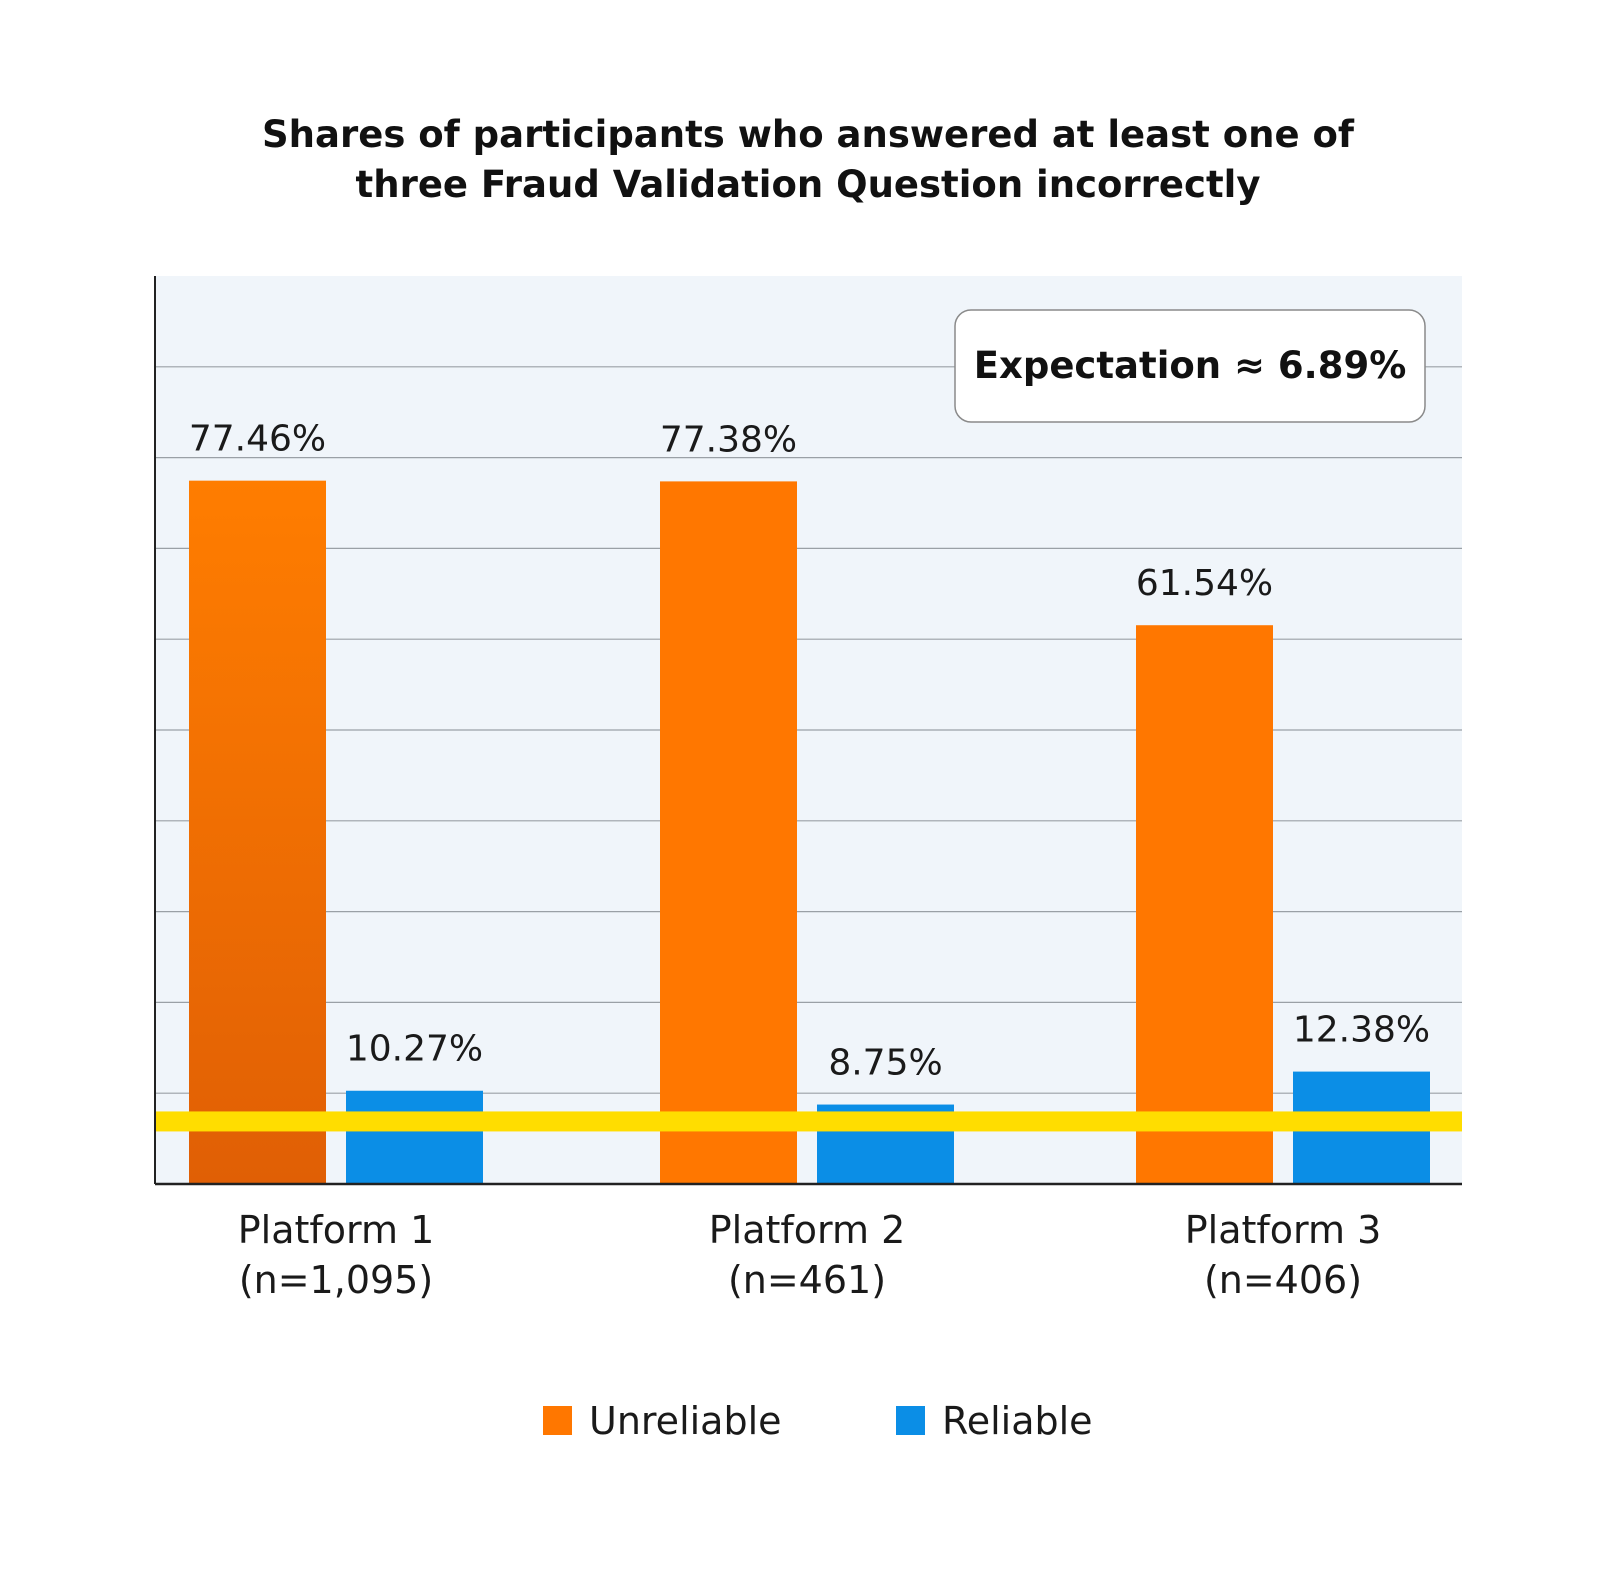  Describe the element at coordinates (1283, 1280) in the screenshot. I see `x-tick-label: (n=406)` at that location.